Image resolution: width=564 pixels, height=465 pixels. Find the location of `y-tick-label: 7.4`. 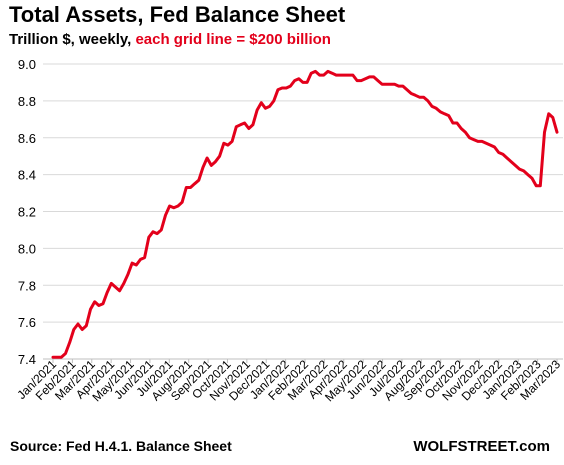

y-tick-label: 7.4 is located at coordinates (27, 359).